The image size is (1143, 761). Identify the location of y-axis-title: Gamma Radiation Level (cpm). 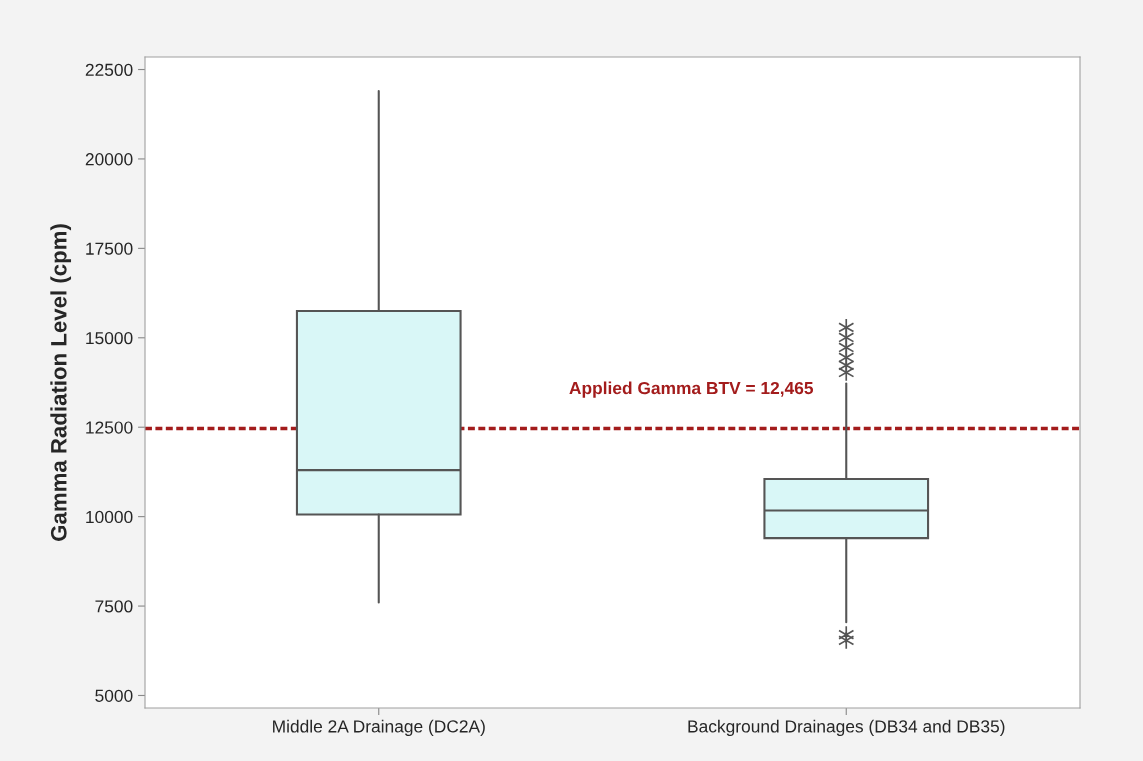
(61, 382).